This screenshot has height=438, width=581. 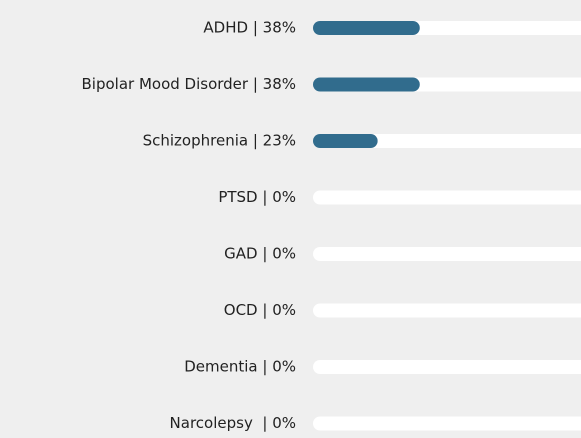 I want to click on category-label: Narcolepsy | 0%, so click(x=233, y=423).